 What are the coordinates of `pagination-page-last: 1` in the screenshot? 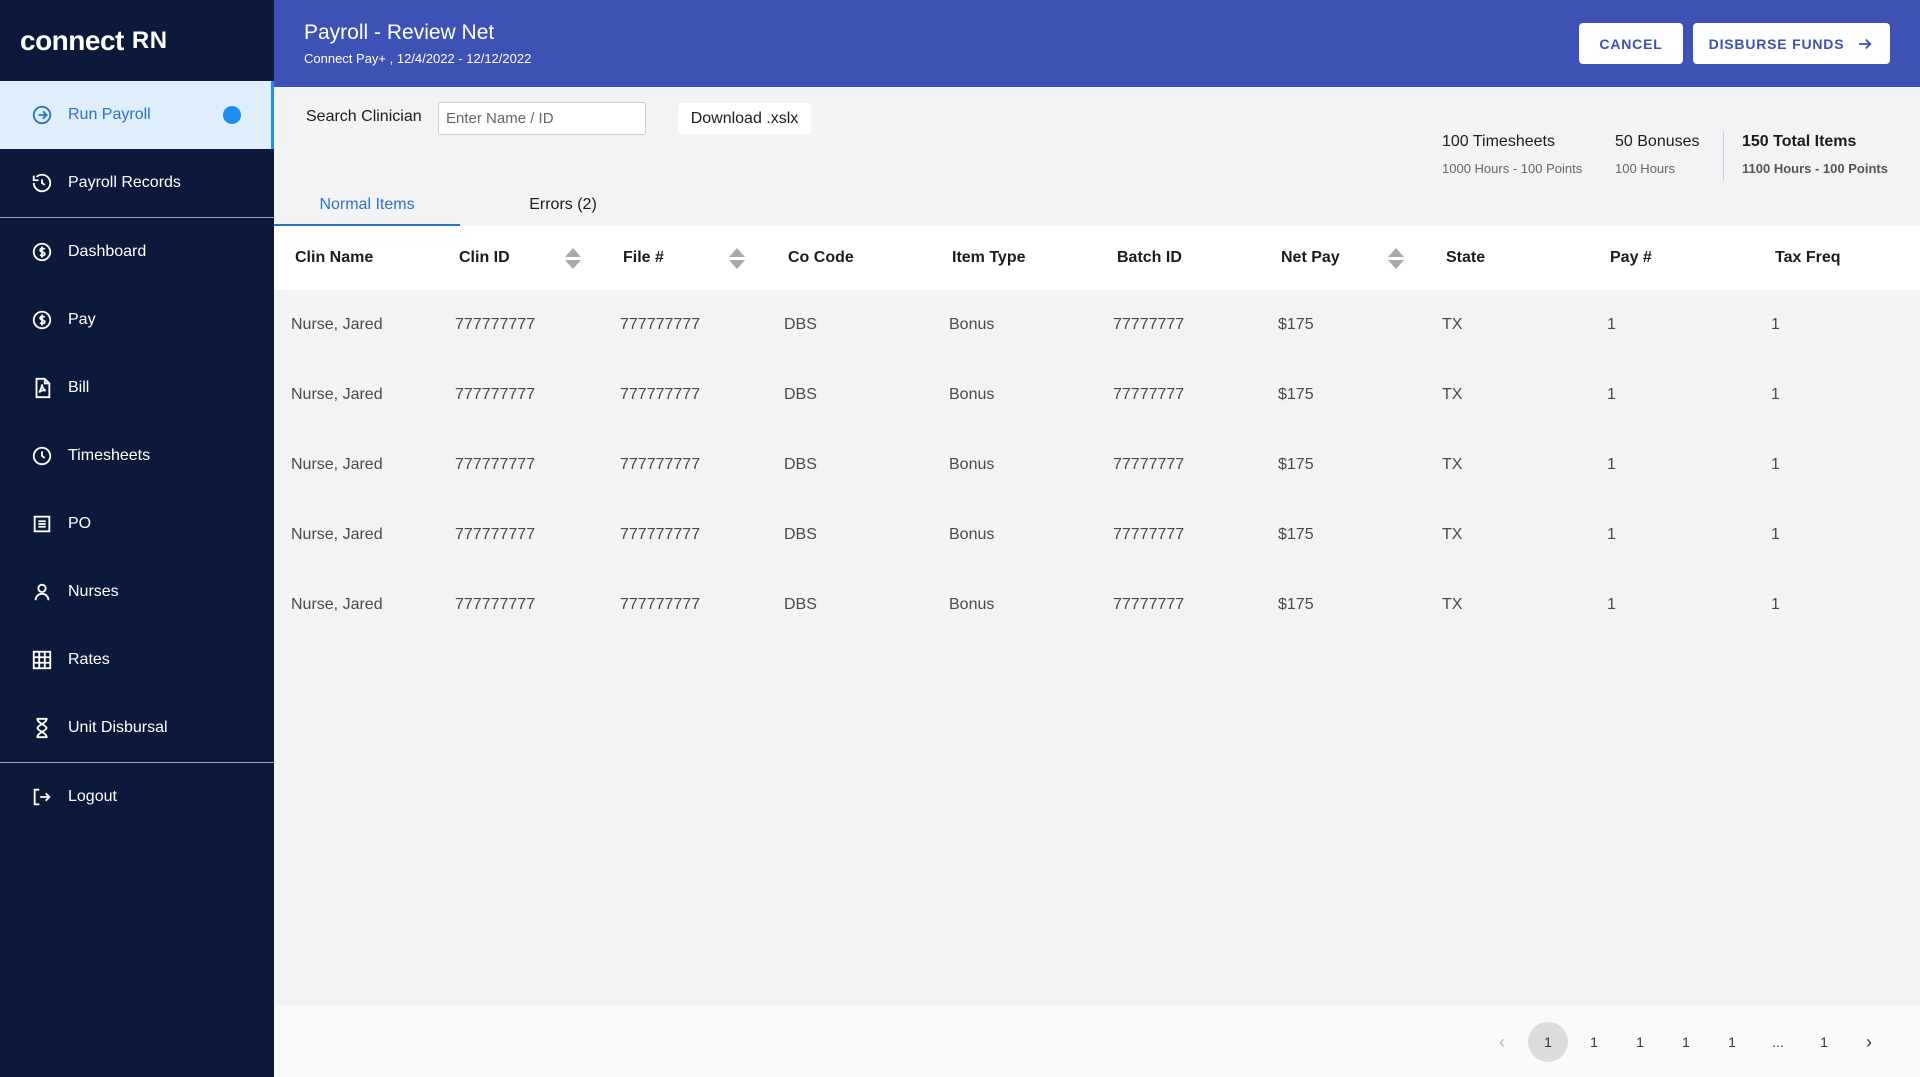 It's located at (1824, 1042).